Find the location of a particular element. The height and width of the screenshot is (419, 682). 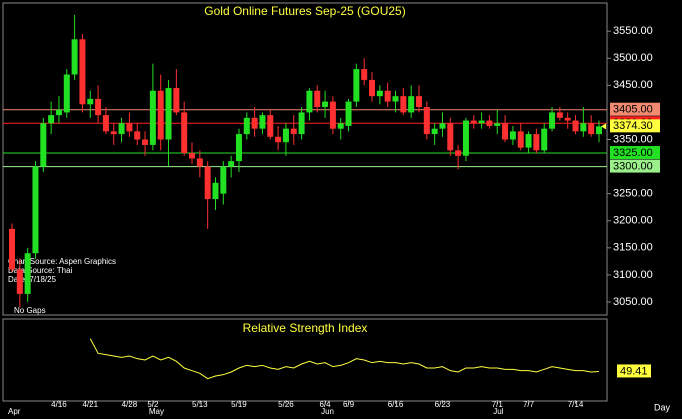

annotation: Chart Source: Aspen Graphics is located at coordinates (62, 261).